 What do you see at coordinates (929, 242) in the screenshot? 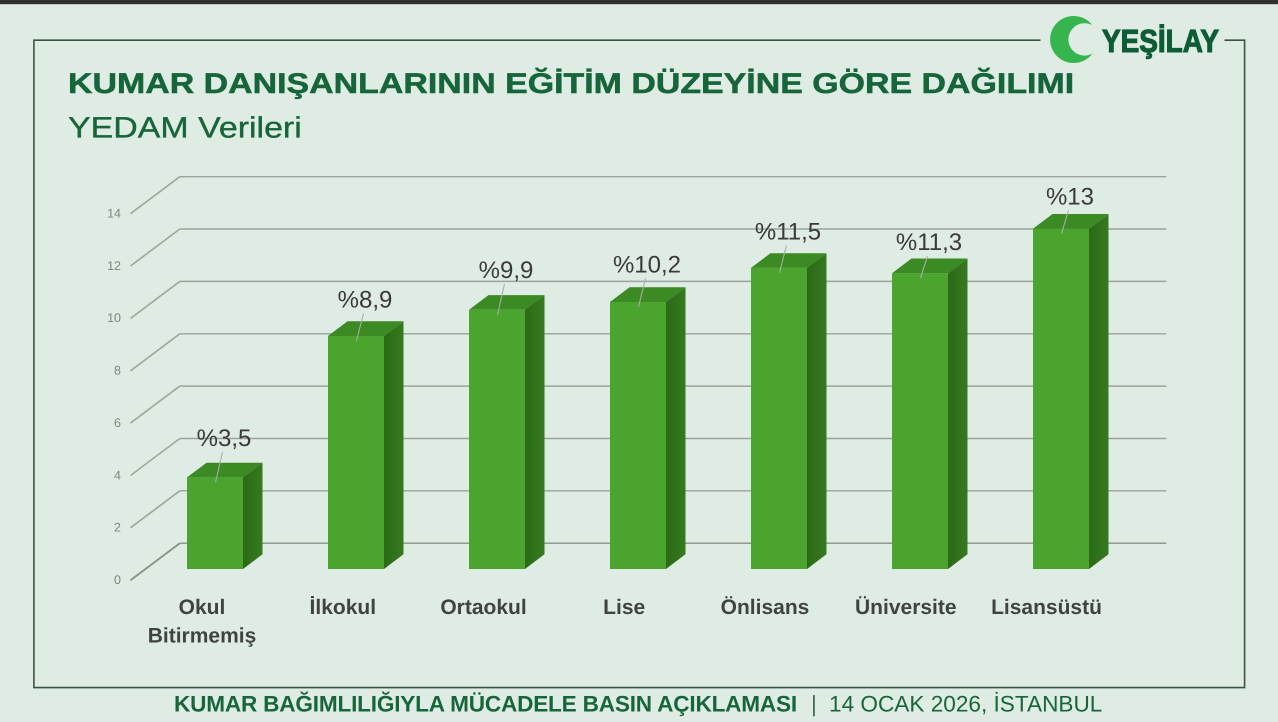
I see `svg-text: %11,3` at bounding box center [929, 242].